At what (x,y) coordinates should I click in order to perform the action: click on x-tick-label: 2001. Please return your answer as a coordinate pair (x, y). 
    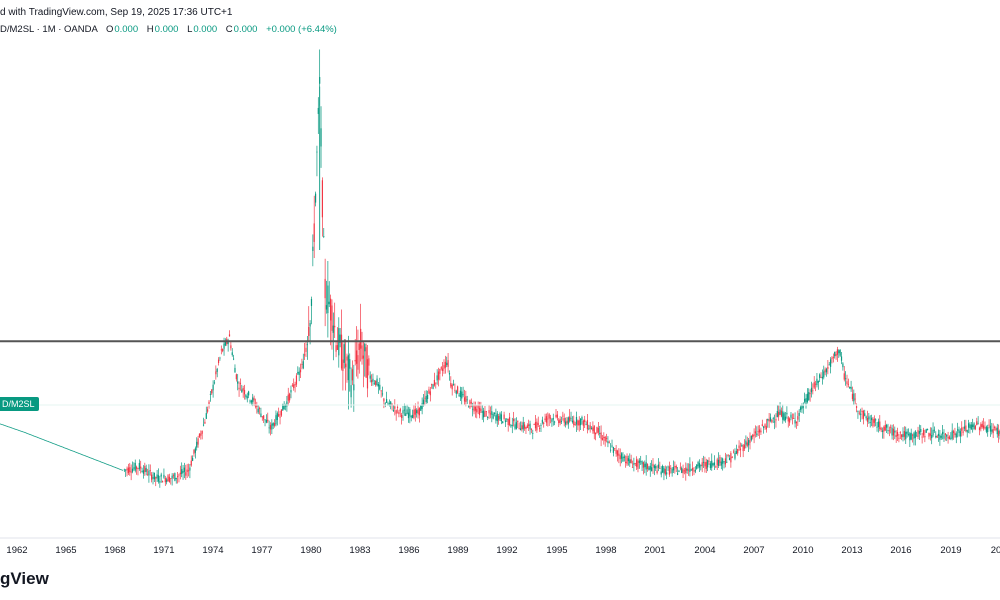
    Looking at the image, I should click on (654, 550).